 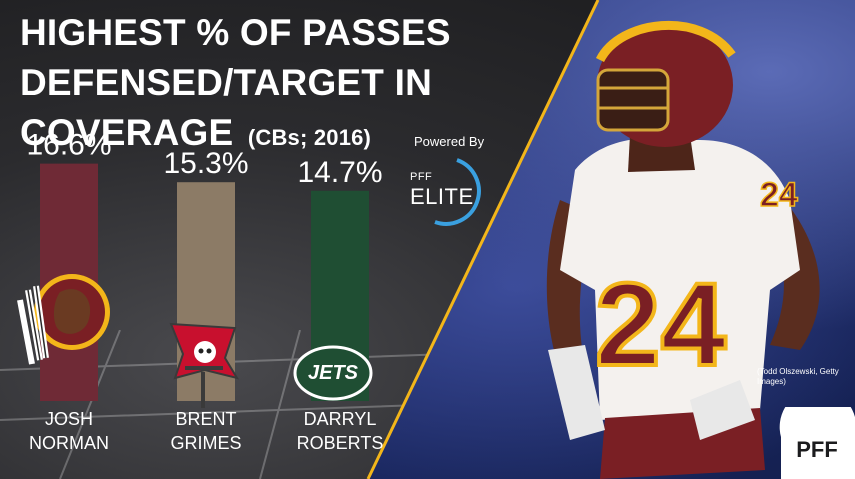 I want to click on category-label-norman-1: JOSH, so click(x=69, y=419).